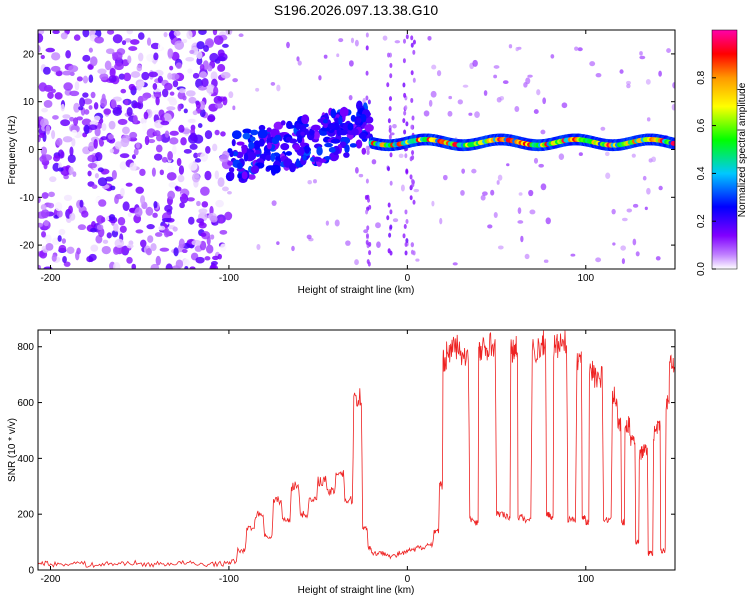 The height and width of the screenshot is (600, 750). I want to click on x-tick-label: 100, so click(585, 579).